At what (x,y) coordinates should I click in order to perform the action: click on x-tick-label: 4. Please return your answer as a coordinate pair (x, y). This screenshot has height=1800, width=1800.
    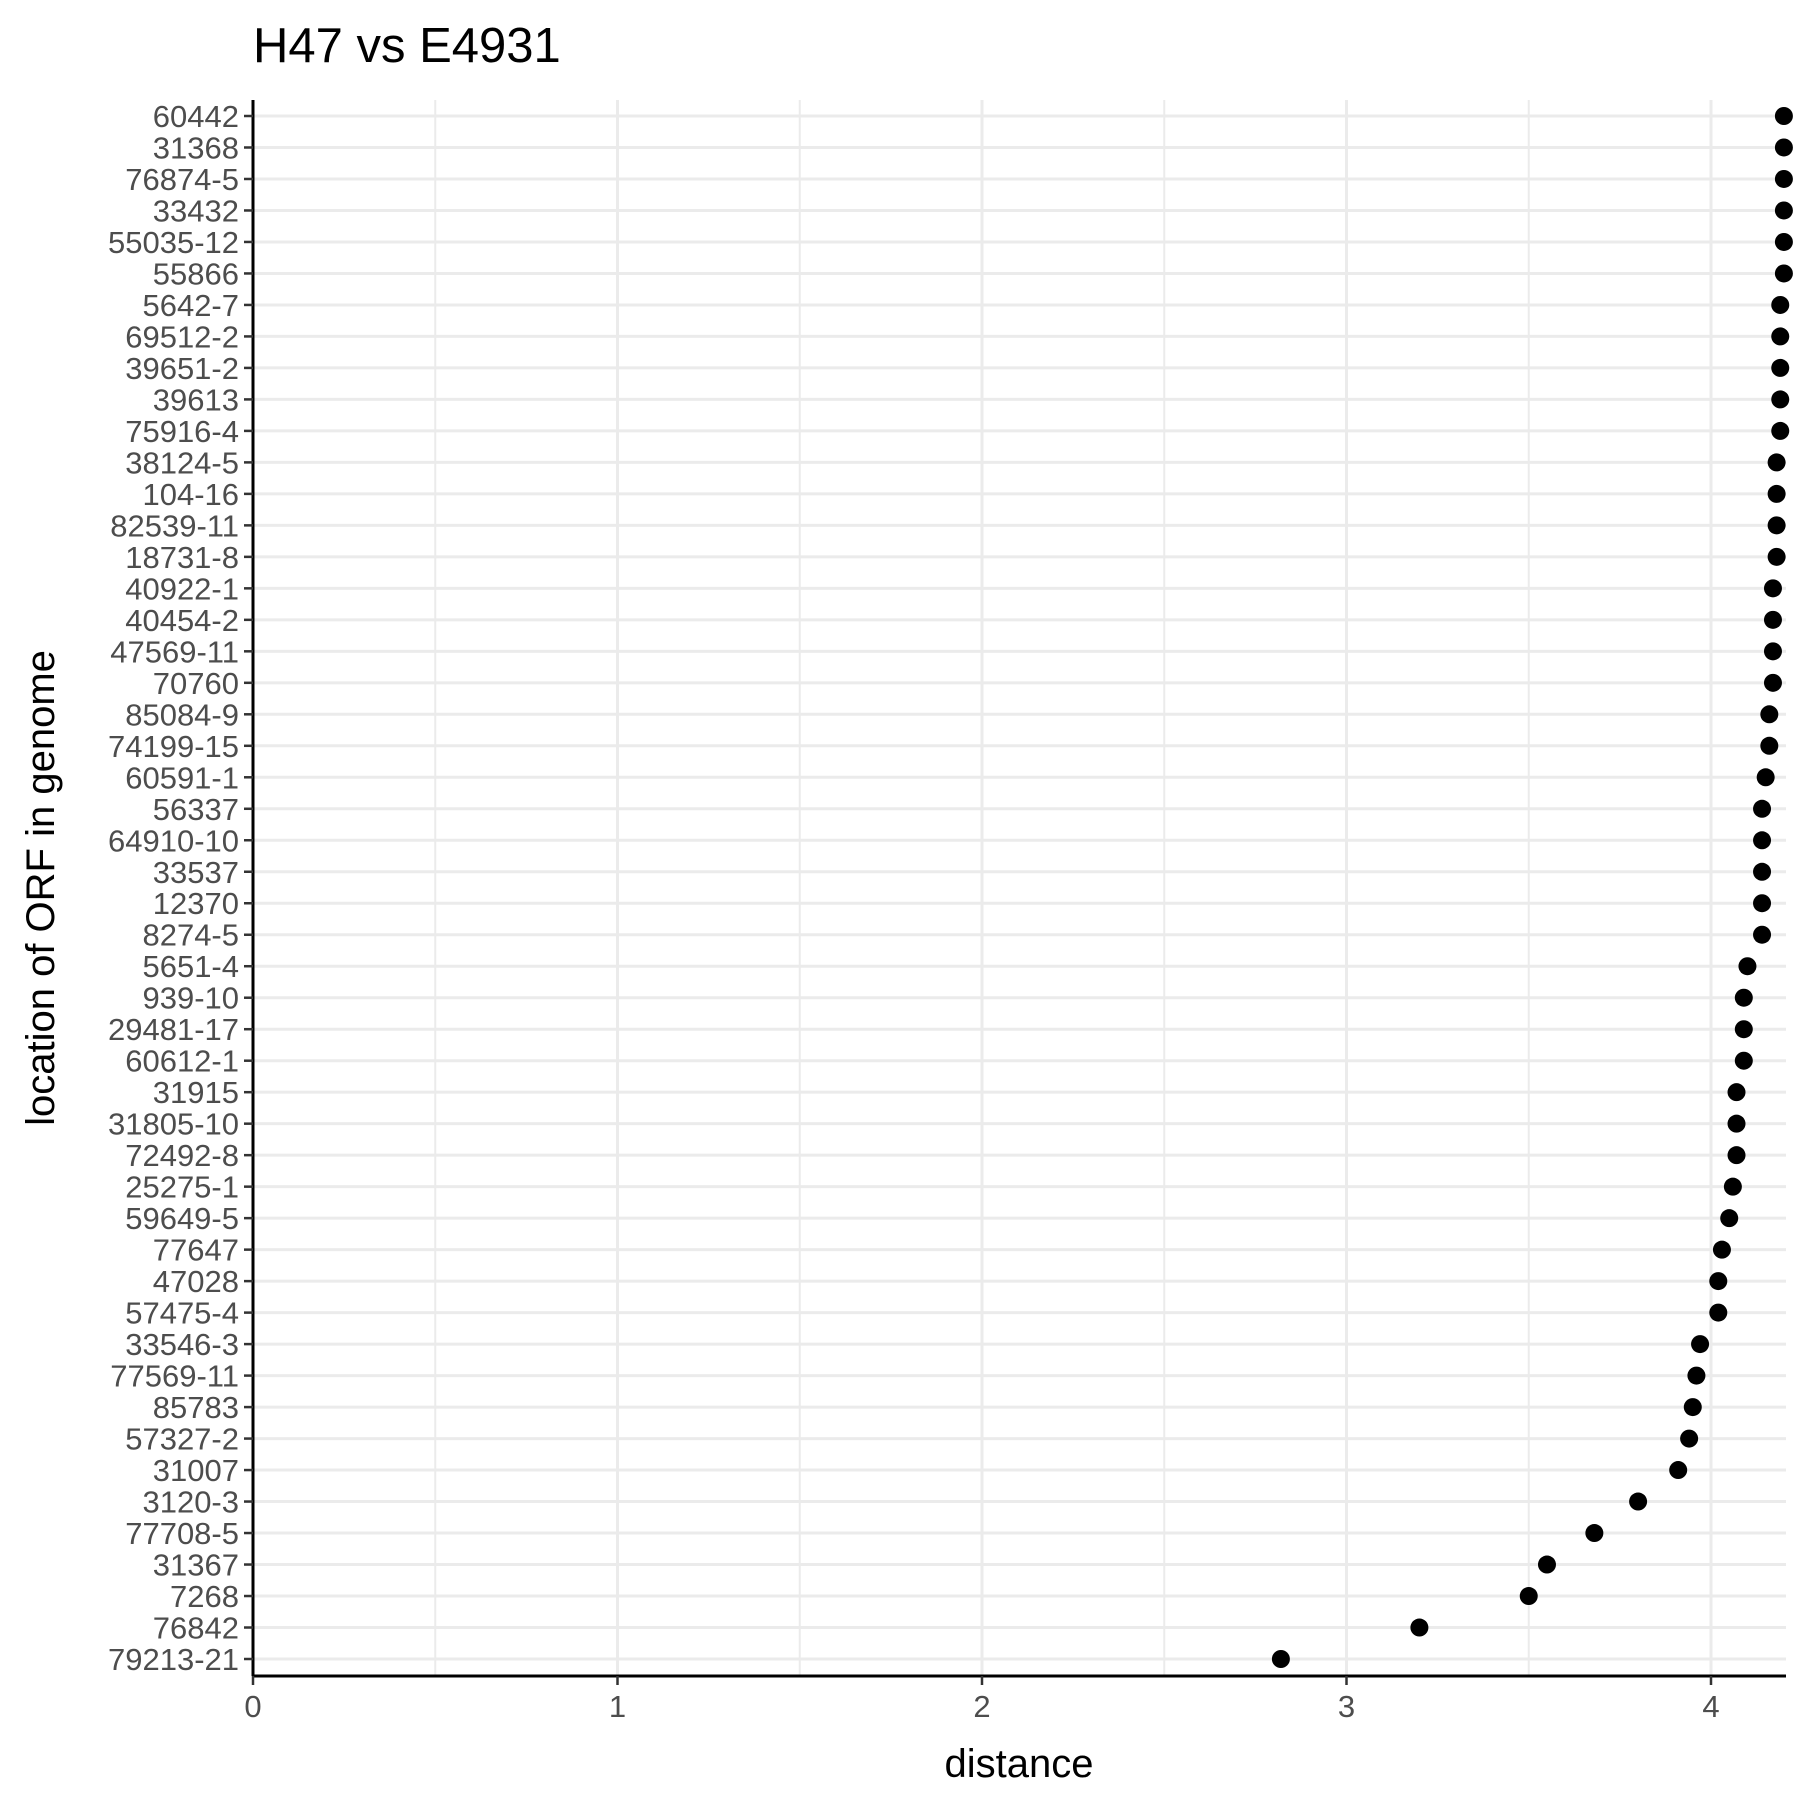
    Looking at the image, I should click on (1710, 1706).